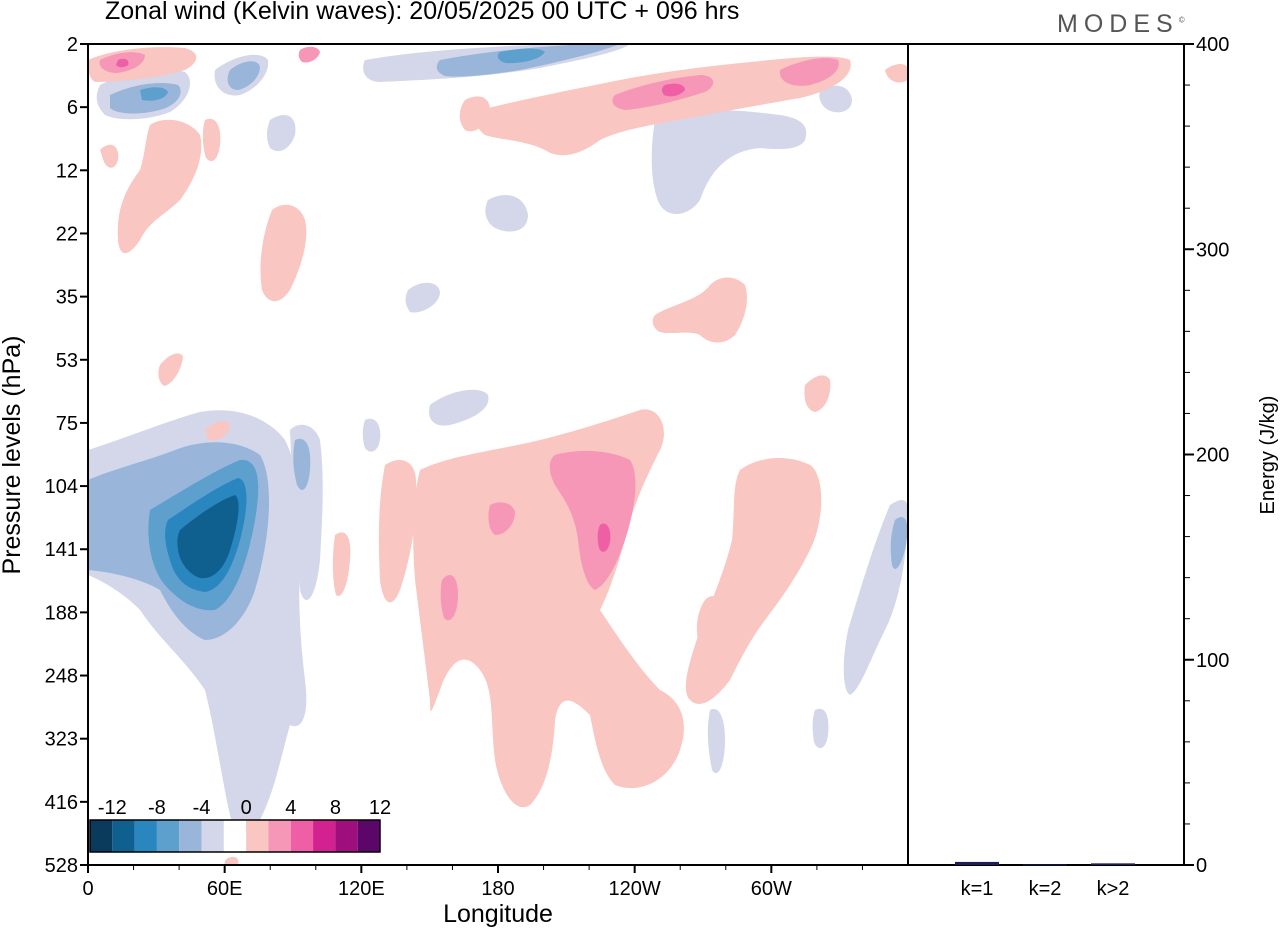 The height and width of the screenshot is (930, 1280). I want to click on y-tick-label: 323, so click(61, 740).